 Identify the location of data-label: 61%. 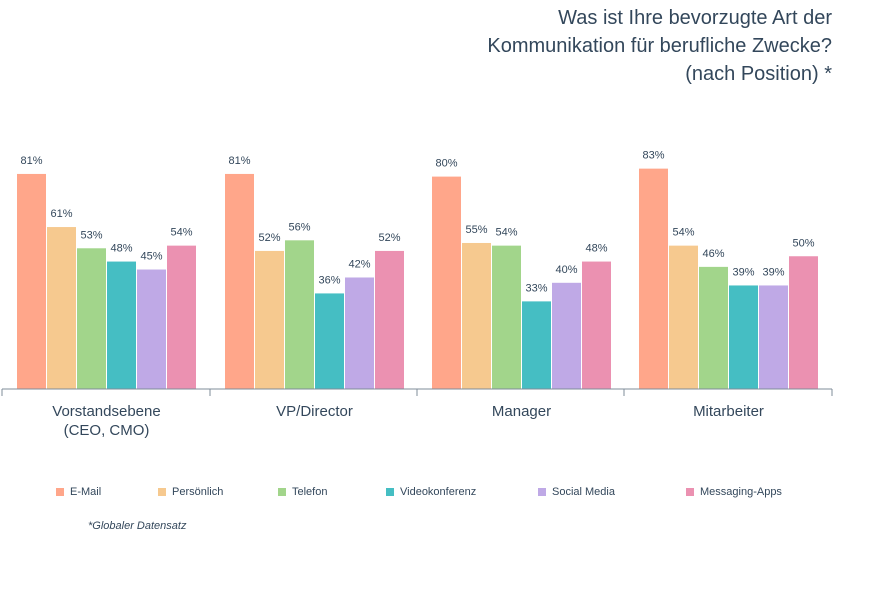
(61, 214).